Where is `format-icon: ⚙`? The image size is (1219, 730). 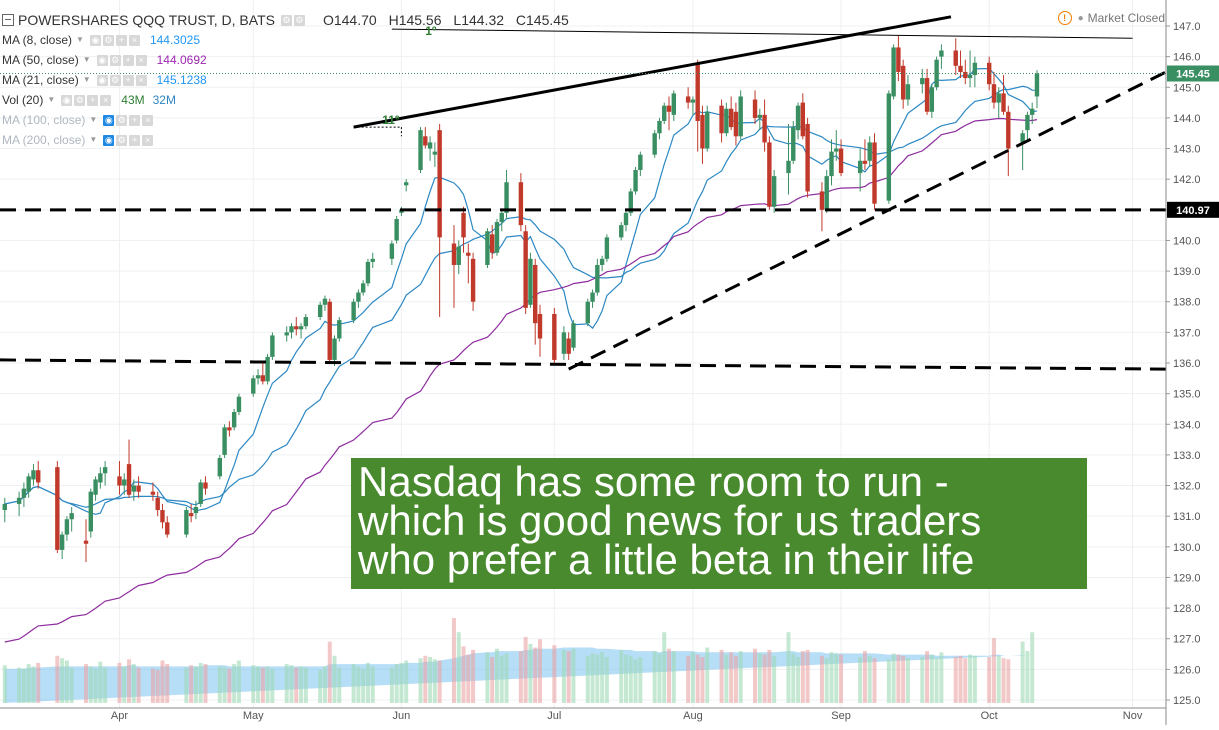 format-icon: ⚙ is located at coordinates (286, 20).